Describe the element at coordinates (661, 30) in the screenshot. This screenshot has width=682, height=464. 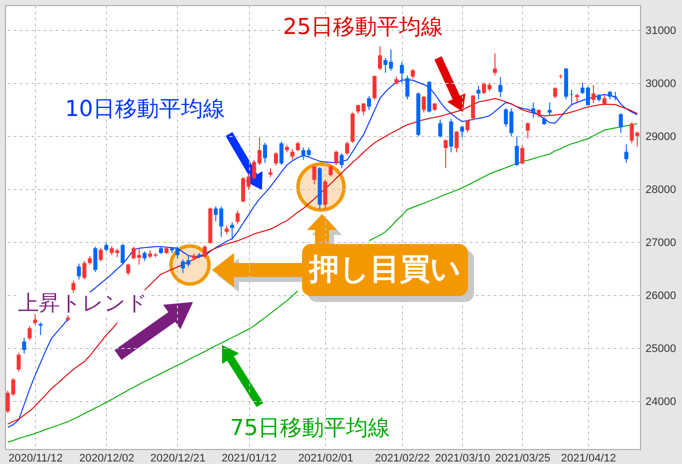
I see `y-tick-label: 31000` at that location.